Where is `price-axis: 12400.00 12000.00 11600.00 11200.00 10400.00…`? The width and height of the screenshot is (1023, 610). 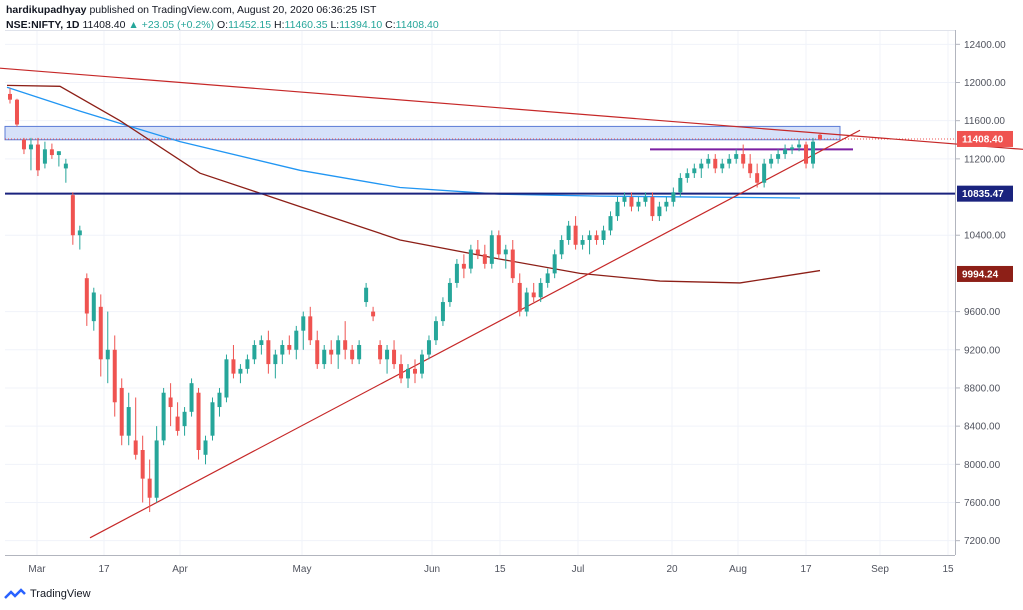 price-axis: 12400.00 12000.00 11600.00 11200.00 10400.00… is located at coordinates (980, 293).